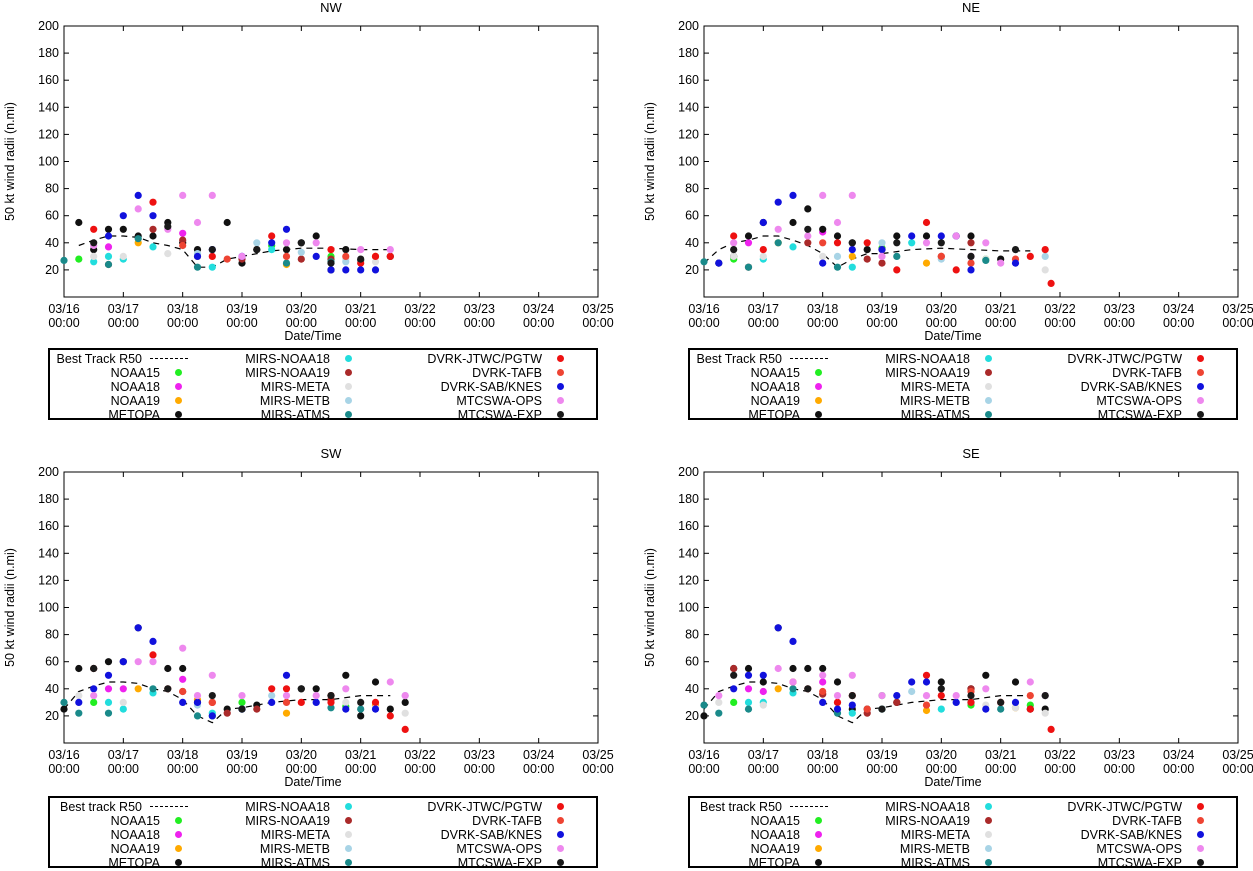 This screenshot has width=1253, height=871. Describe the element at coordinates (52, 270) in the screenshot. I see `y-tick-label: 20` at that location.